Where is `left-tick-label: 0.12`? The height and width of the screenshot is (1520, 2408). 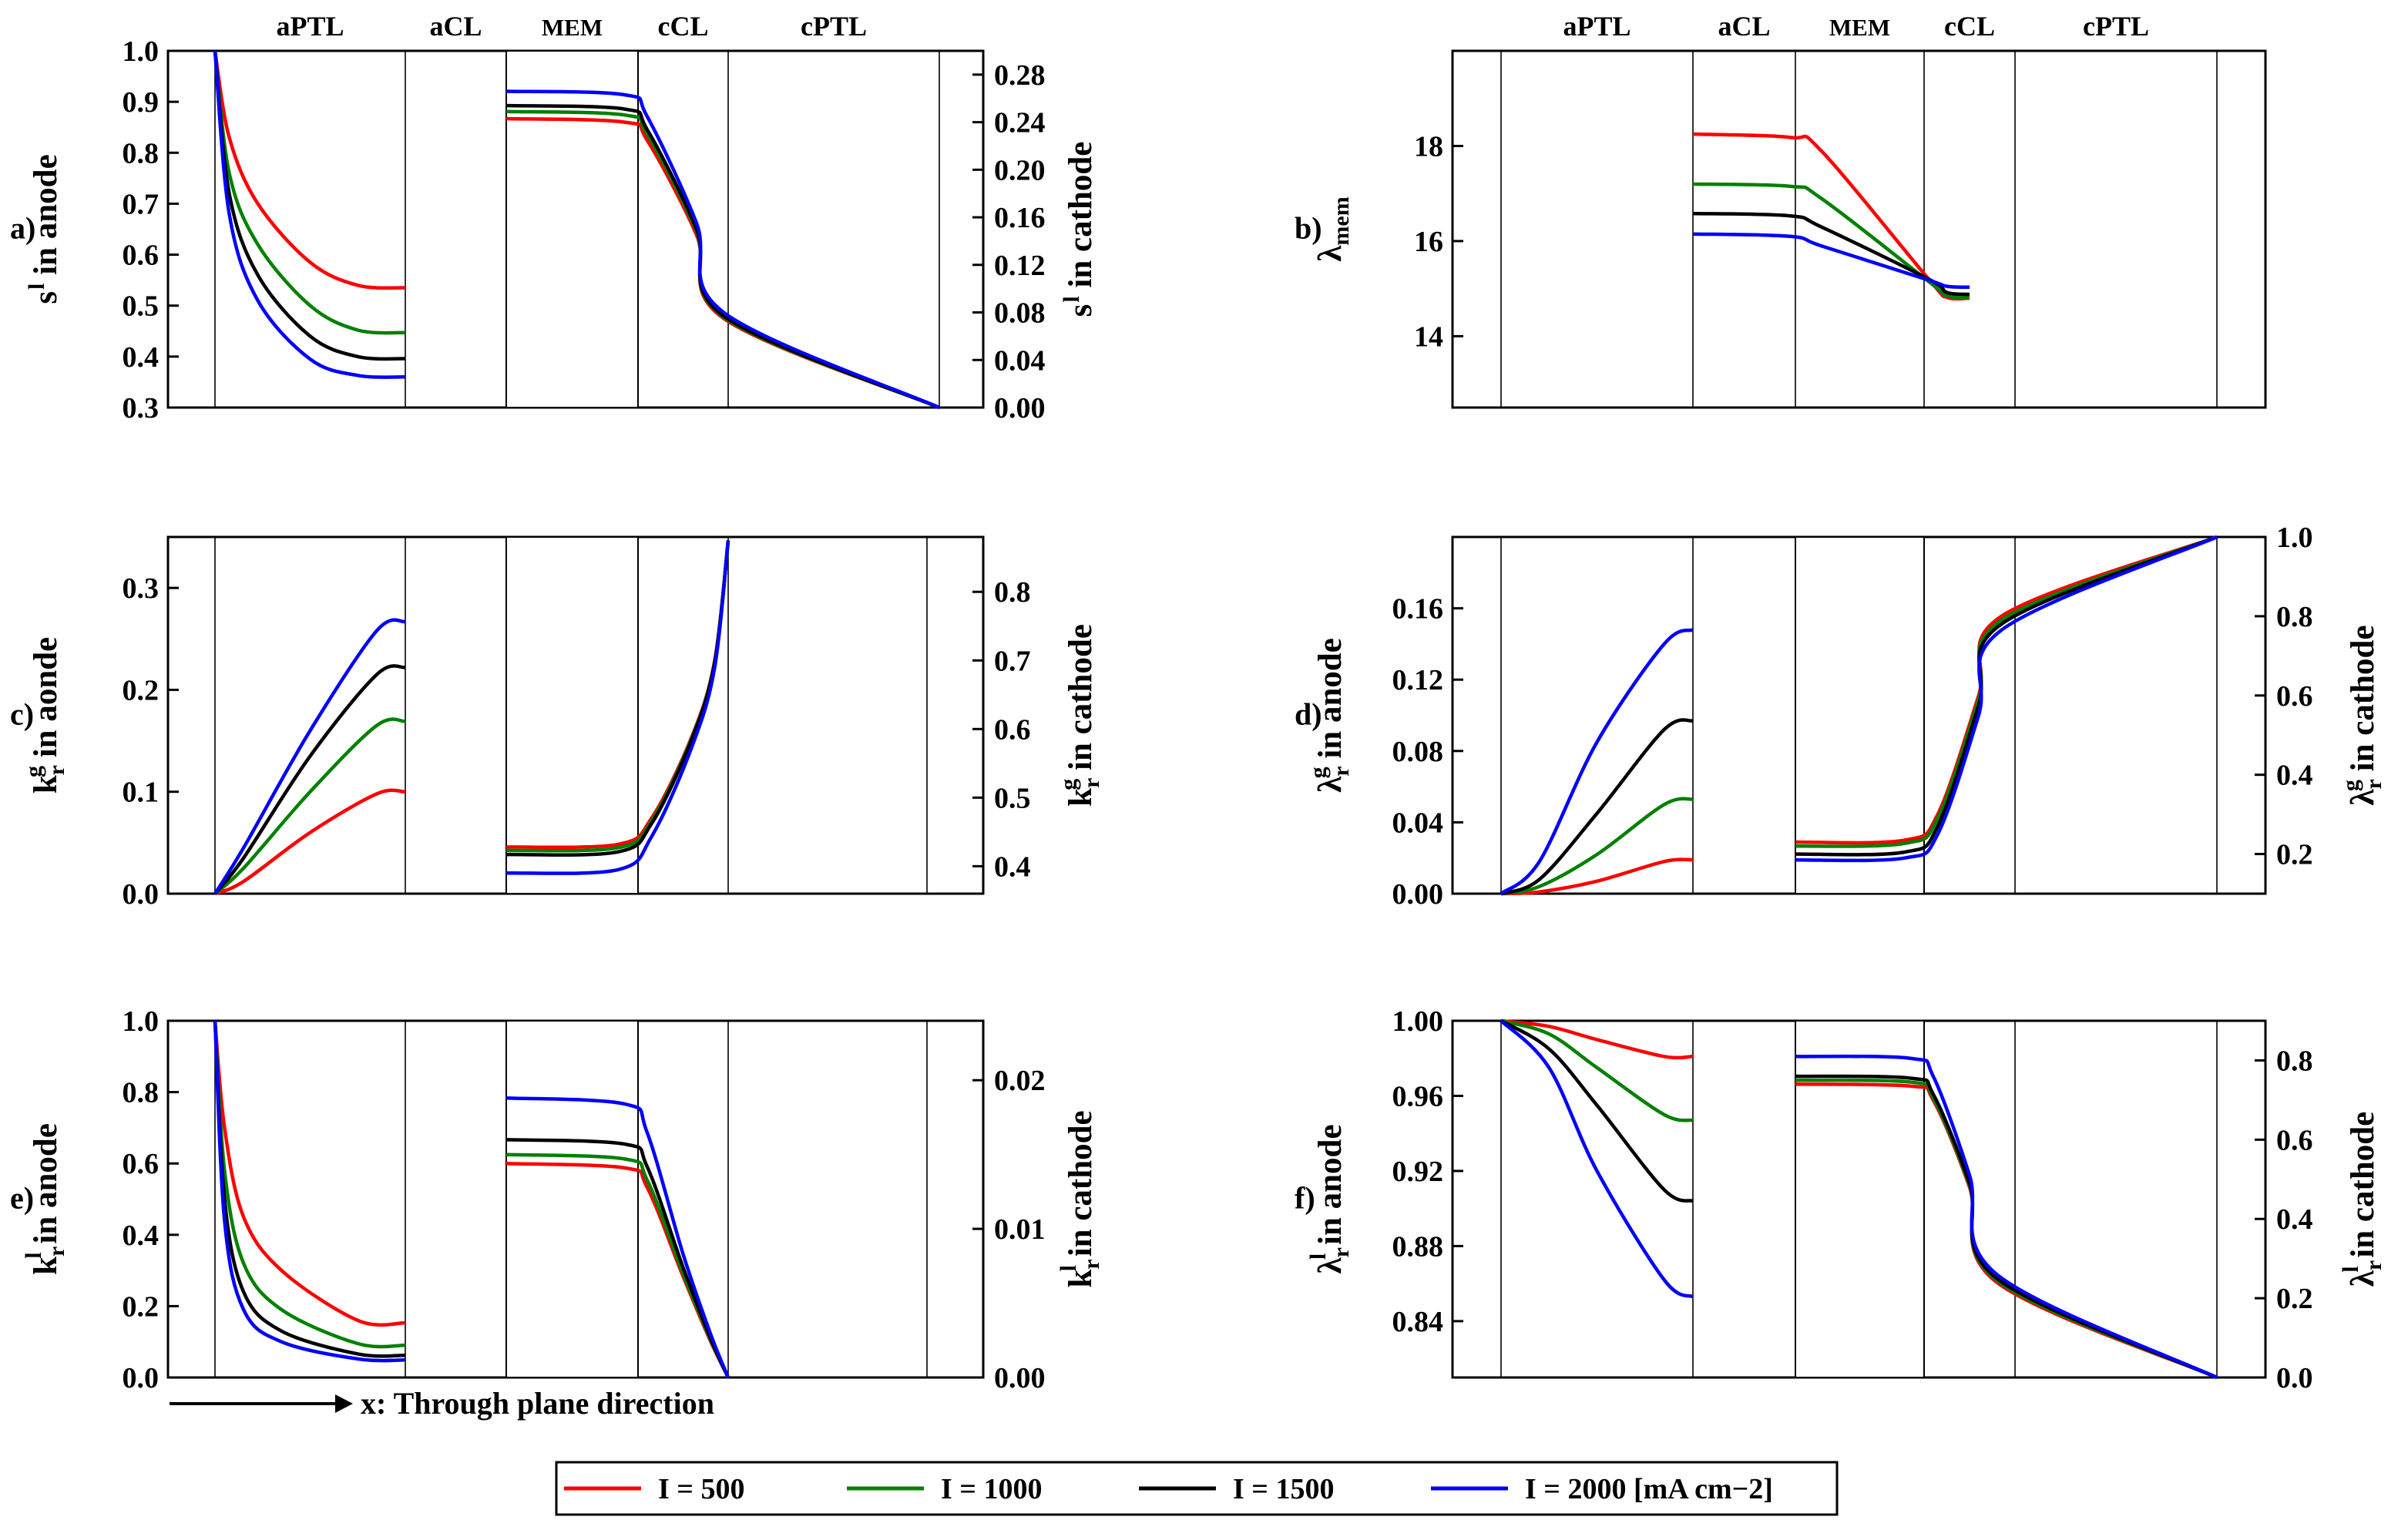
left-tick-label: 0.12 is located at coordinates (1418, 680).